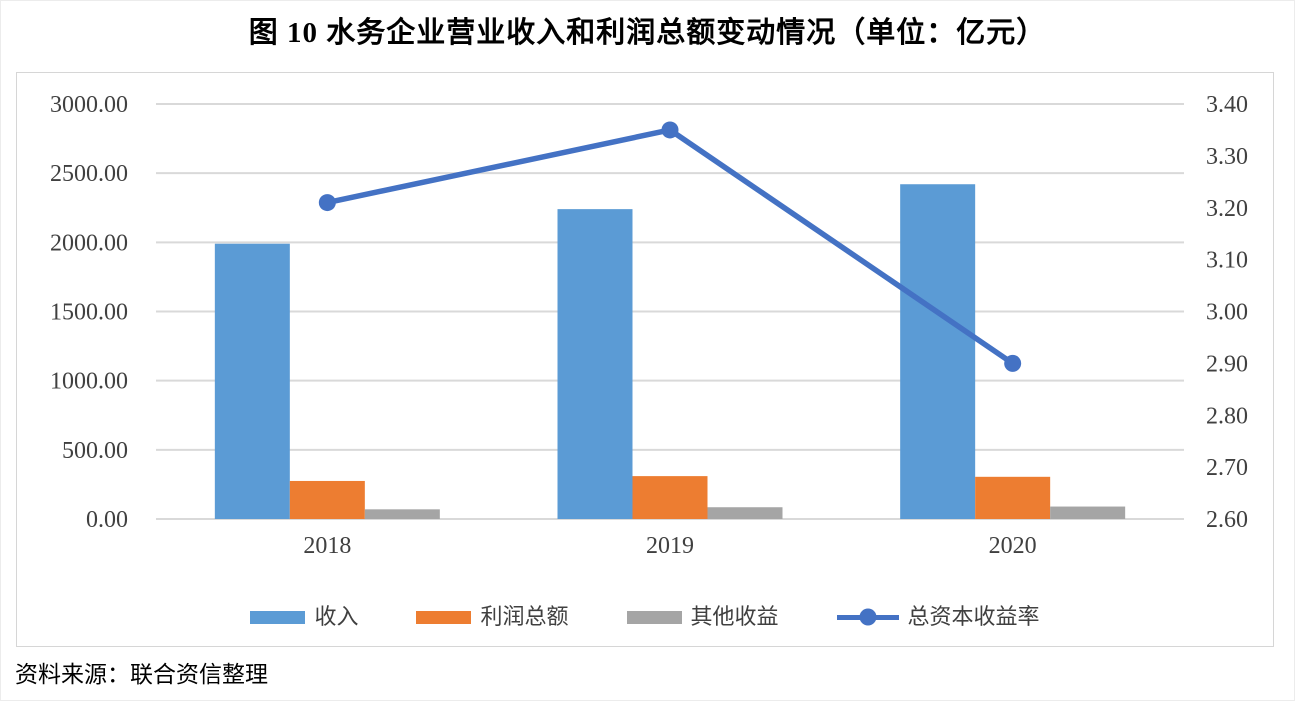 Image resolution: width=1295 pixels, height=701 pixels. Describe the element at coordinates (89, 105) in the screenshot. I see `left-axis-tick-label: 3000.00` at that location.